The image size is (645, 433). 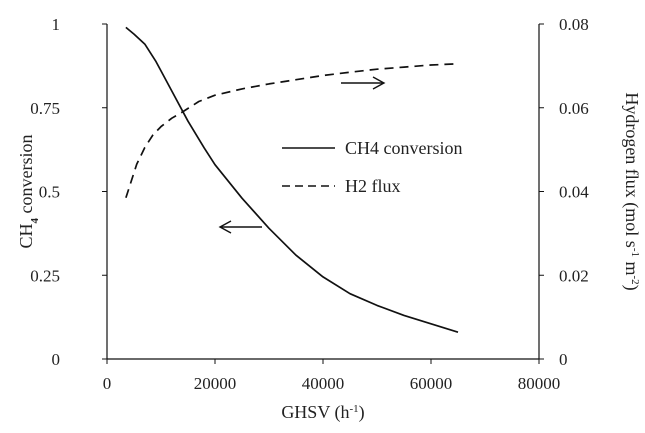 What do you see at coordinates (563, 359) in the screenshot?
I see `right-y-tick-label: 0` at bounding box center [563, 359].